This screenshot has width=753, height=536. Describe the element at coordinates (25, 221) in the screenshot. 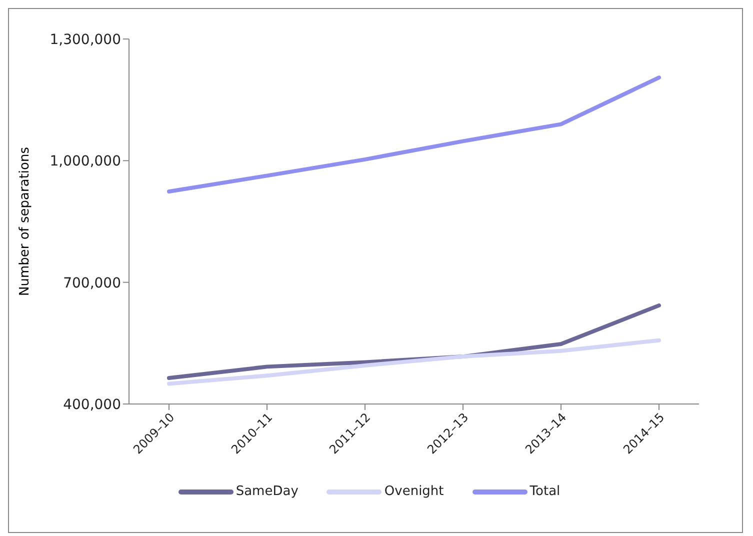

I see `y-axis-title: Number of separations` at that location.